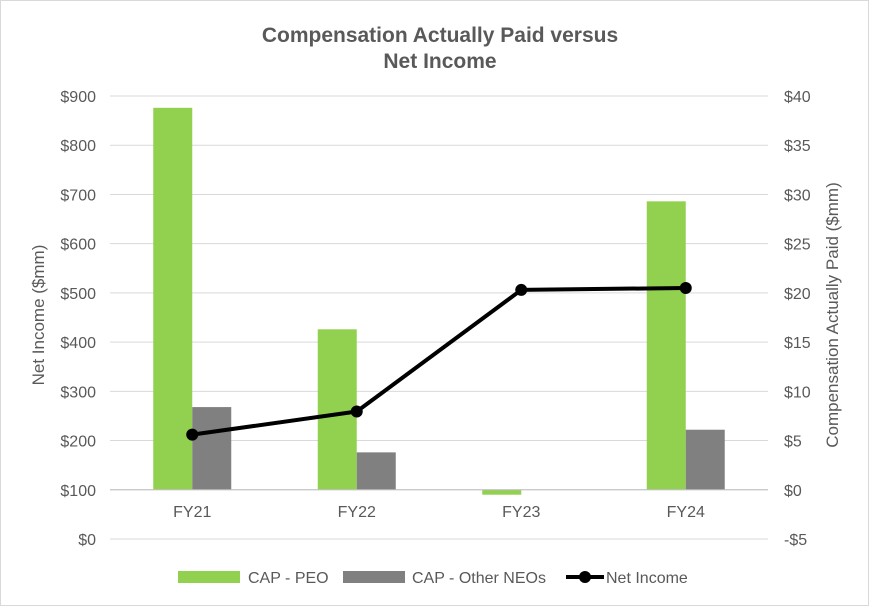 The width and height of the screenshot is (869, 606). I want to click on net-income-line, so click(438, 361).